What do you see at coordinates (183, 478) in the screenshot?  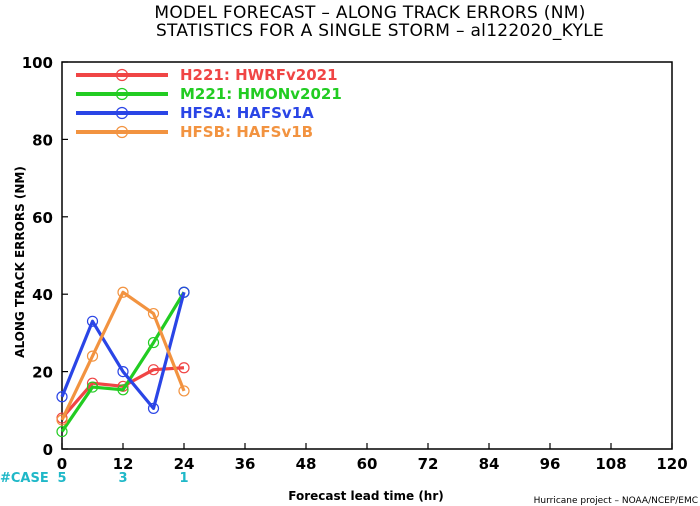 I see `case-count: 1` at bounding box center [183, 478].